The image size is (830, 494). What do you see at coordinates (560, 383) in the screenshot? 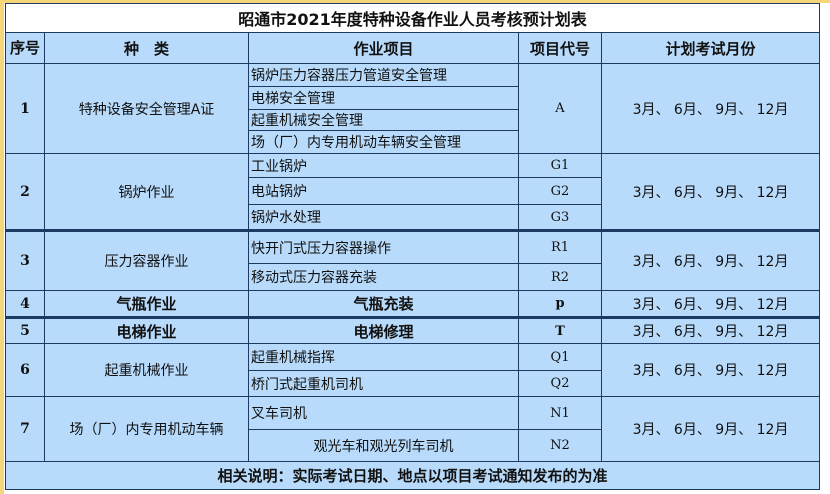
I see `row-code: Q2` at bounding box center [560, 383].